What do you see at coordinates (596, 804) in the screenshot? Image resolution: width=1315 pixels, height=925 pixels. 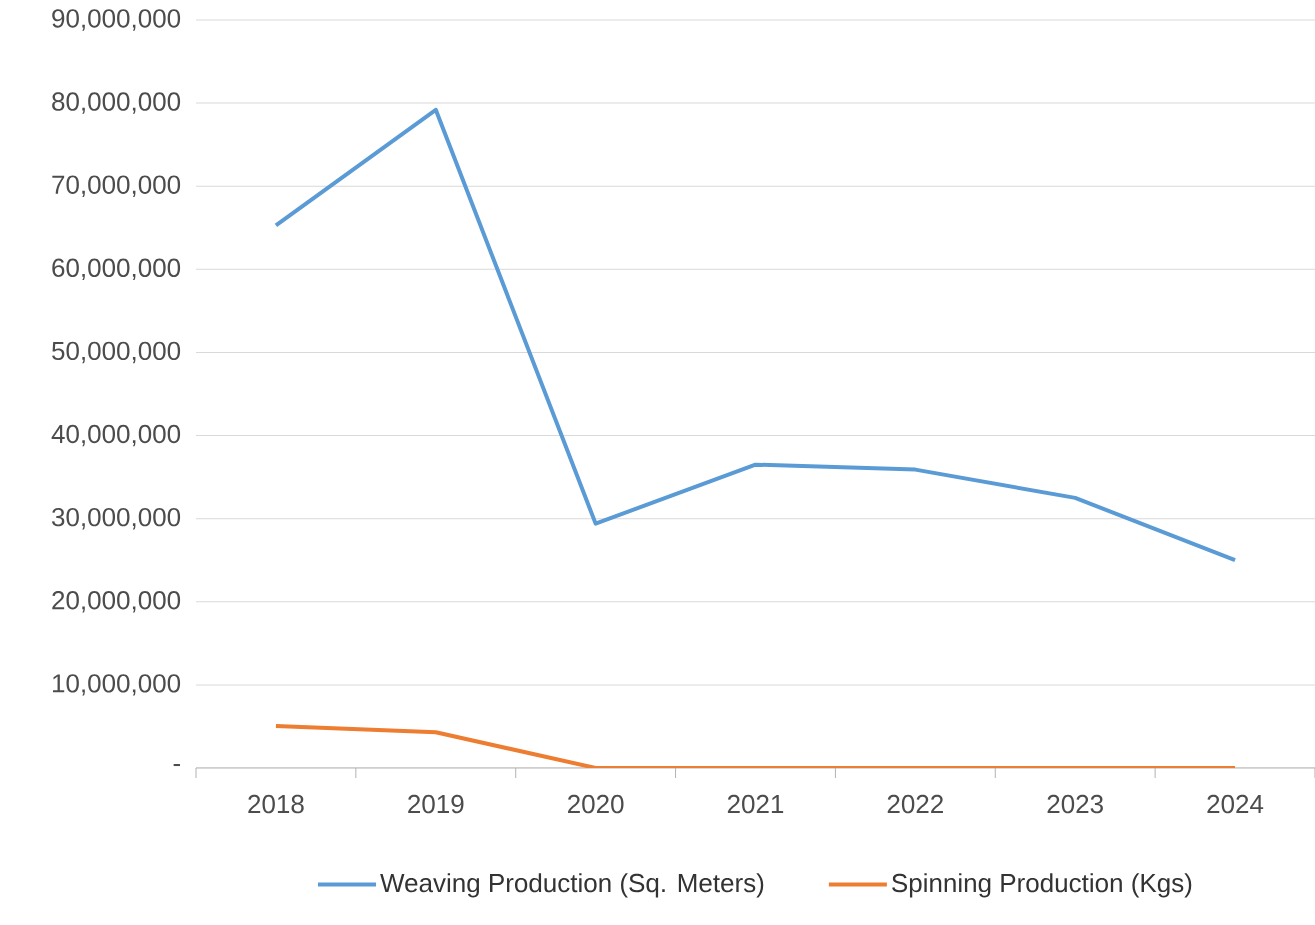 I see `x-tick-label: 2020` at bounding box center [596, 804].